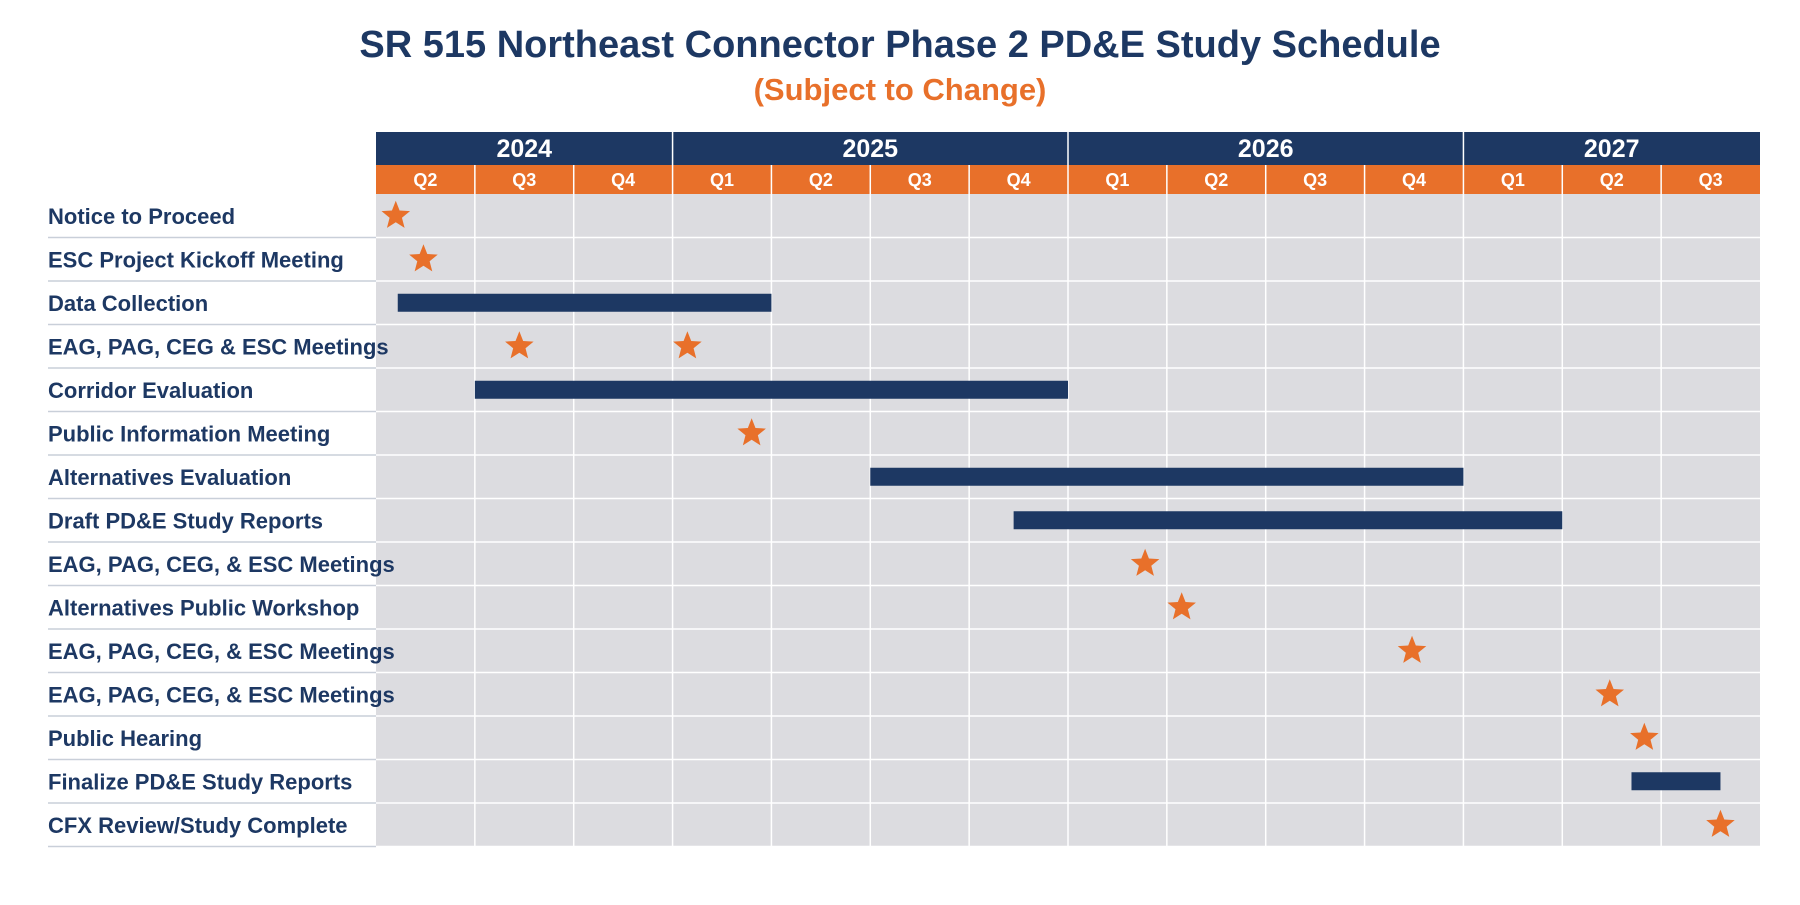  I want to click on year-label: 2027, so click(1612, 149).